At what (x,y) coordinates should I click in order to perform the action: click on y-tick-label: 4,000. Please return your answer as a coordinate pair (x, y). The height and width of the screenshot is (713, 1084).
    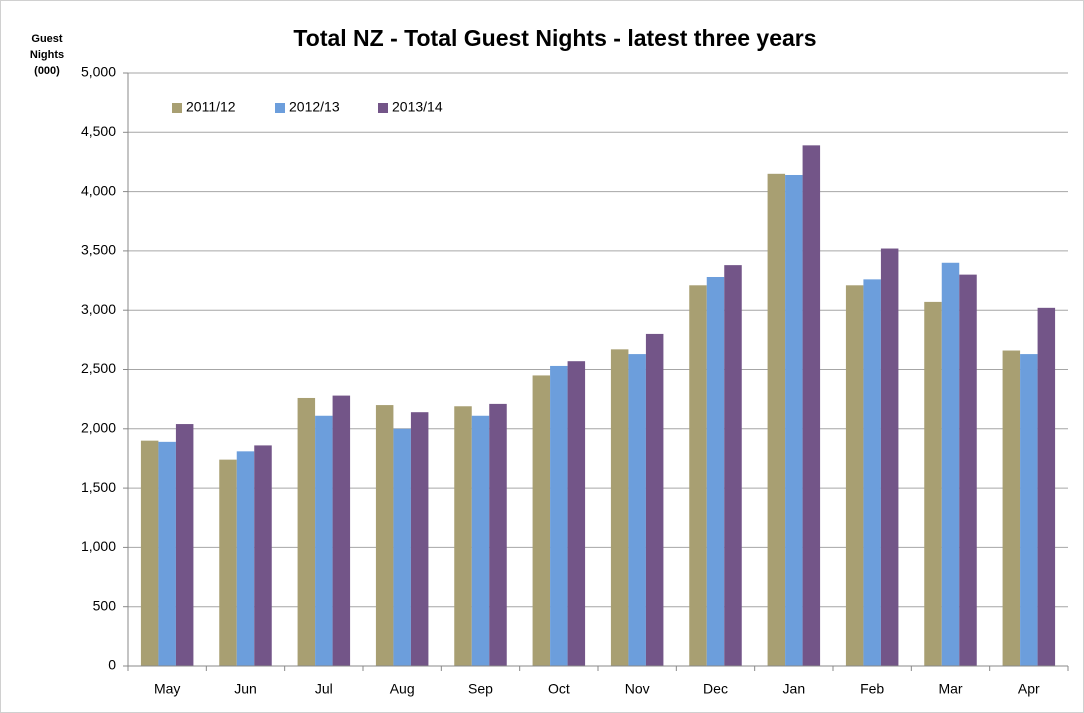
    Looking at the image, I should click on (98, 190).